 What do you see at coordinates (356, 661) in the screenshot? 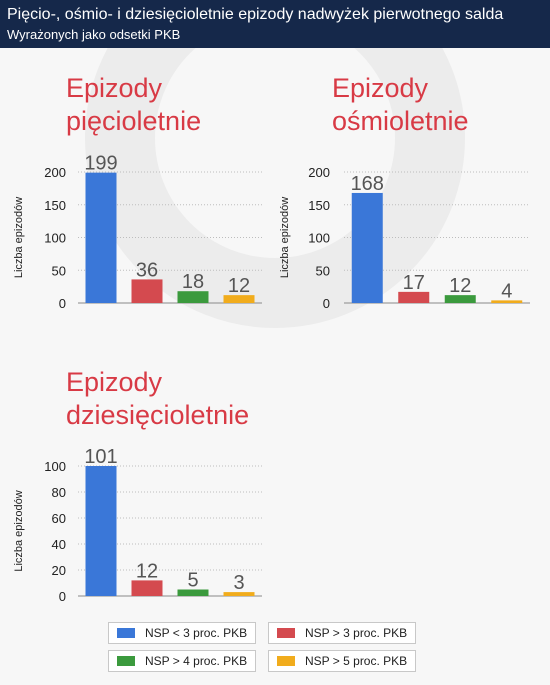
I see `legend-label-4: NSP > 5 proc. PKB` at bounding box center [356, 661].